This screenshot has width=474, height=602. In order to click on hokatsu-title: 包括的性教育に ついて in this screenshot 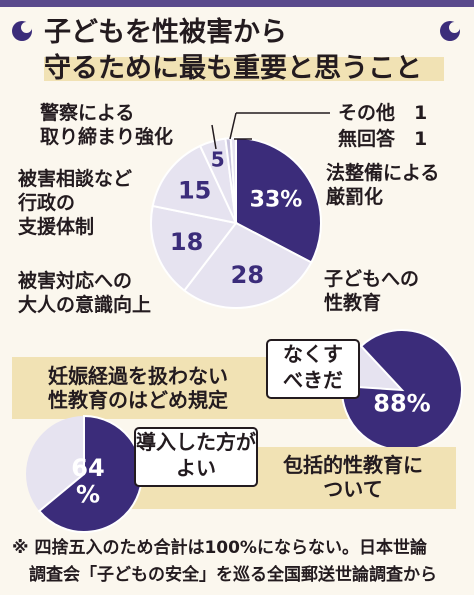, I will do `click(353, 477)`.